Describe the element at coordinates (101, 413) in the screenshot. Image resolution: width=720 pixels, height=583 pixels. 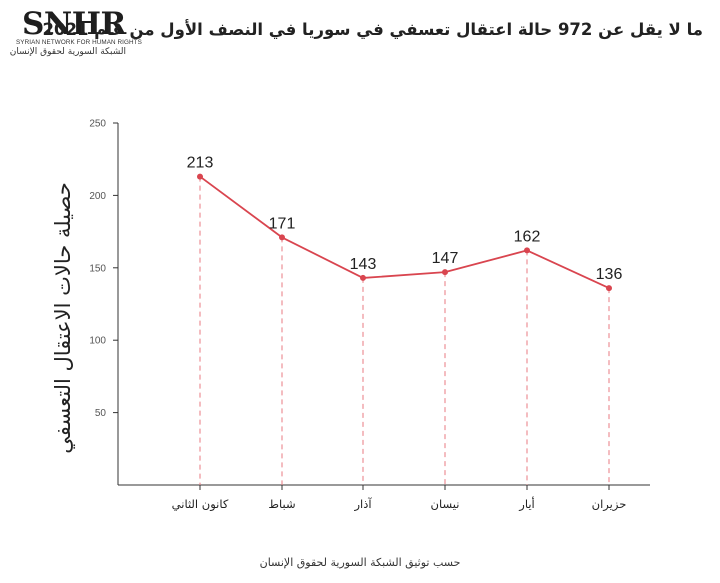
I see `y-tick-label: 50` at that location.